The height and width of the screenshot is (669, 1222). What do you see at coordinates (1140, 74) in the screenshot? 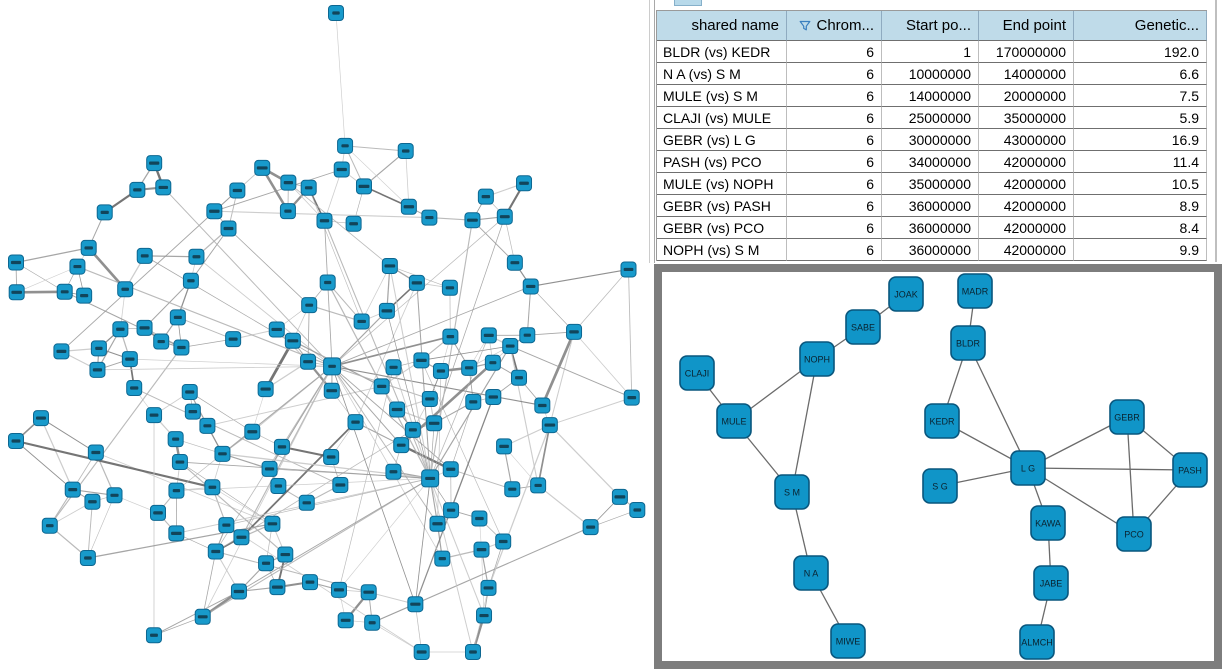
I see `table-cell: 6.6` at bounding box center [1140, 74].